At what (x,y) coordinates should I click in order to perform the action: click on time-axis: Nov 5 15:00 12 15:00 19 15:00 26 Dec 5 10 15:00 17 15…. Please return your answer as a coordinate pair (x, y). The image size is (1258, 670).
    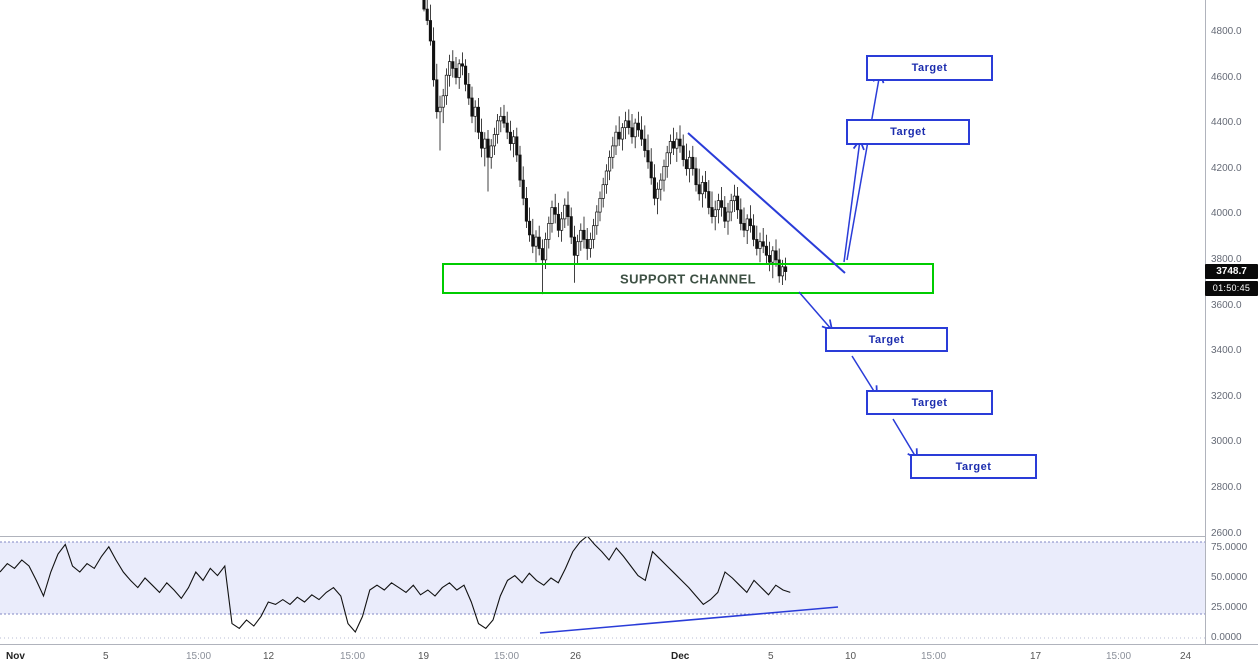
    Looking at the image, I should click on (629, 657).